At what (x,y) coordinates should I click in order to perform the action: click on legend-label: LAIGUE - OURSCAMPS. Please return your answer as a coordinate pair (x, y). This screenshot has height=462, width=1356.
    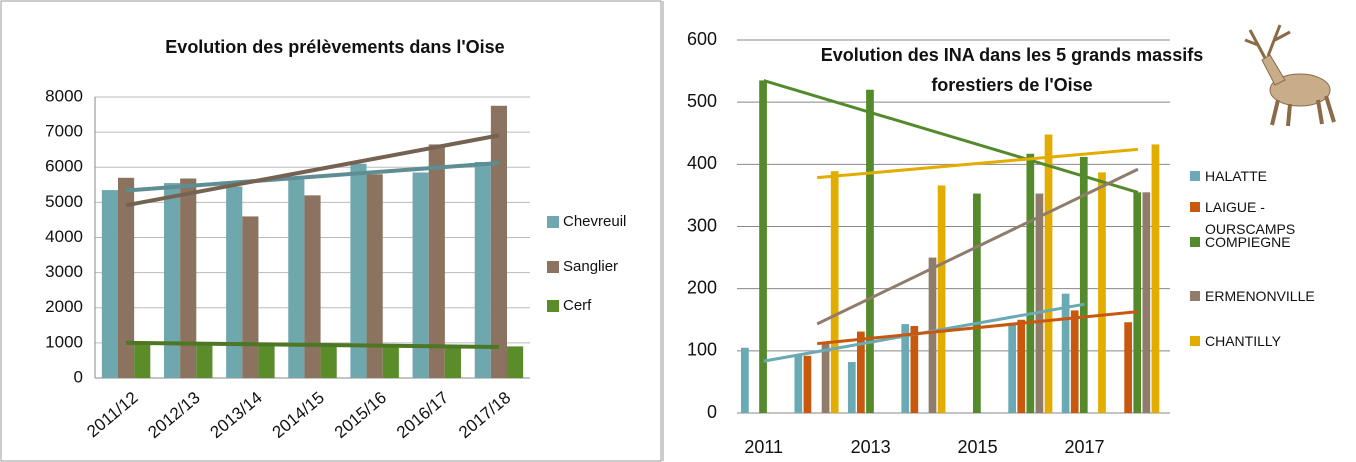
    Looking at the image, I should click on (1250, 218).